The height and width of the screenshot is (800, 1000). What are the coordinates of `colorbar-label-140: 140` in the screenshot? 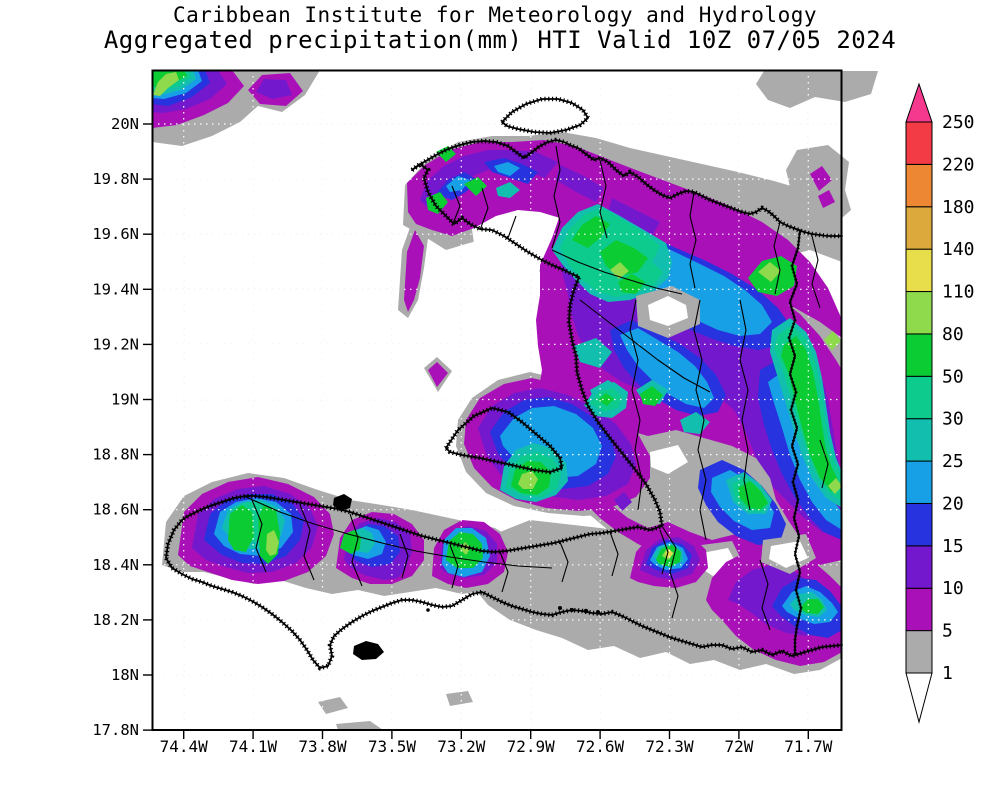 It's located at (958, 249).